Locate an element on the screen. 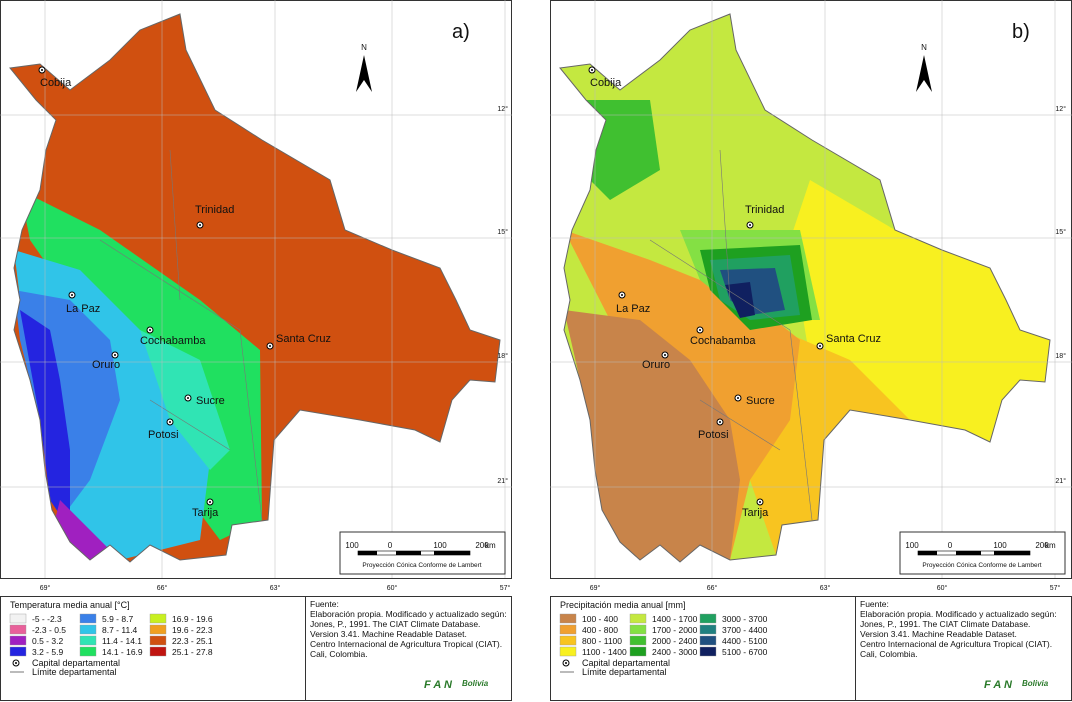 The image size is (1072, 702). legend-label: 25.1 - 27.8 is located at coordinates (192, 652).